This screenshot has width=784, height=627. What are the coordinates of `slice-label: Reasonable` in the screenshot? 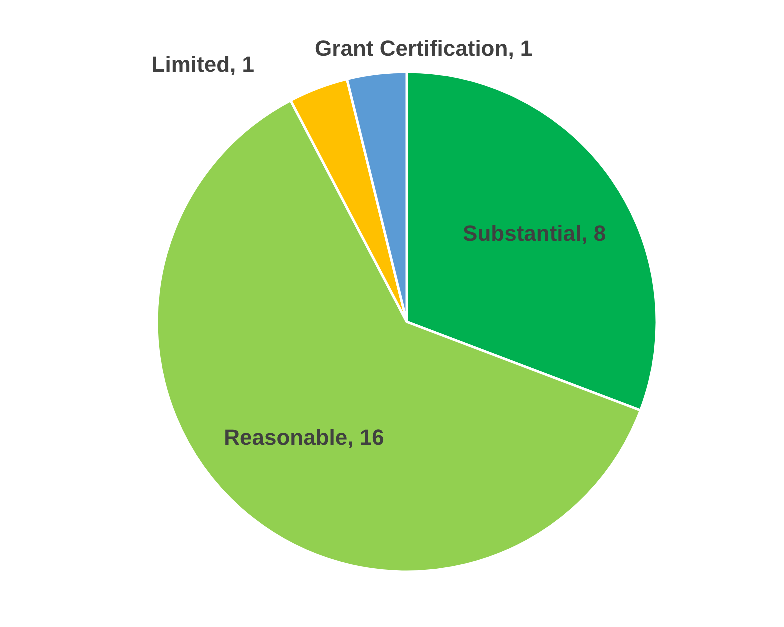 It's located at (286, 437).